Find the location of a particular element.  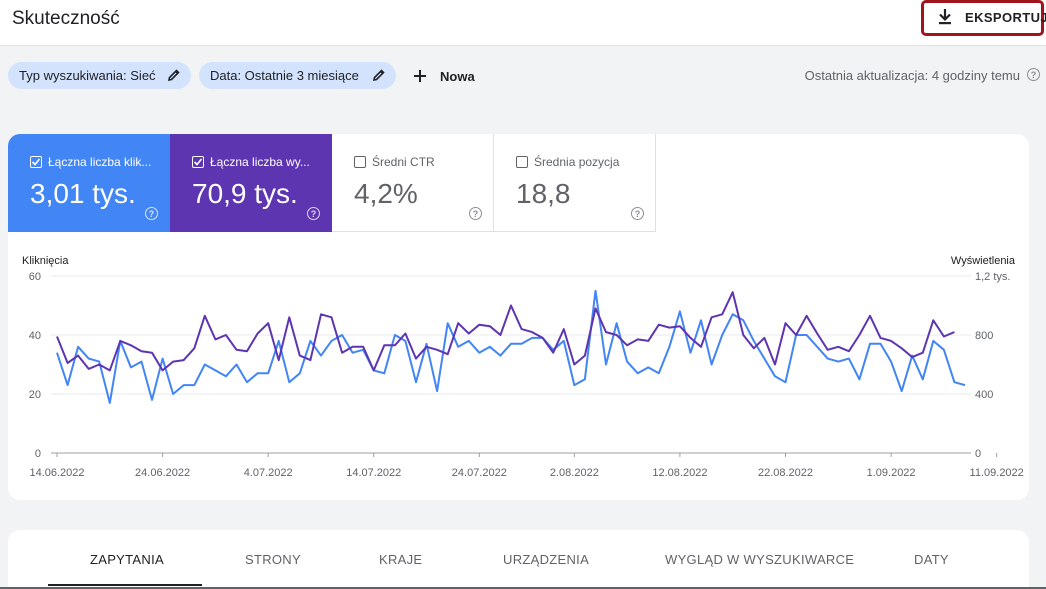

metric-label: Średni CTR is located at coordinates (403, 162).